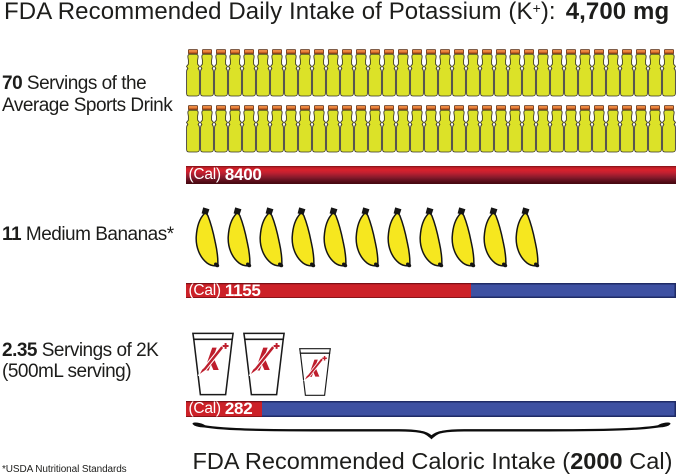 The image size is (679, 474). What do you see at coordinates (468, 409) in the screenshot?
I see `calorie-bar-blue-segment` at bounding box center [468, 409].